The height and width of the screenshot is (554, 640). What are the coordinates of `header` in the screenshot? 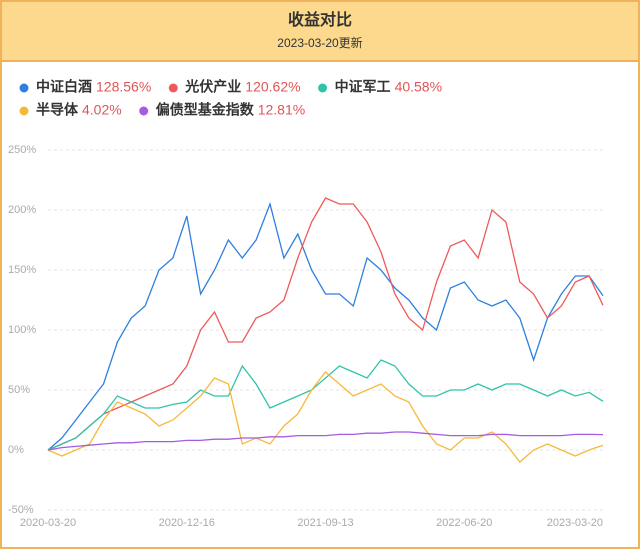 It's located at (320, 31).